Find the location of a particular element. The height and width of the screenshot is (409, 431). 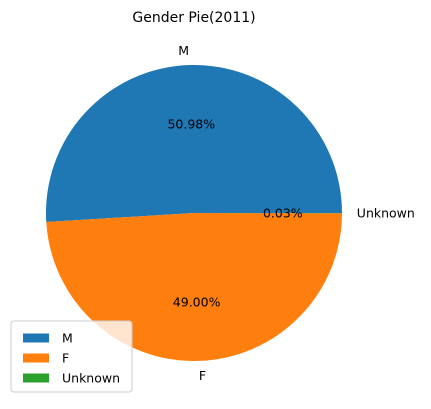

slice-label-m: M is located at coordinates (183, 50).